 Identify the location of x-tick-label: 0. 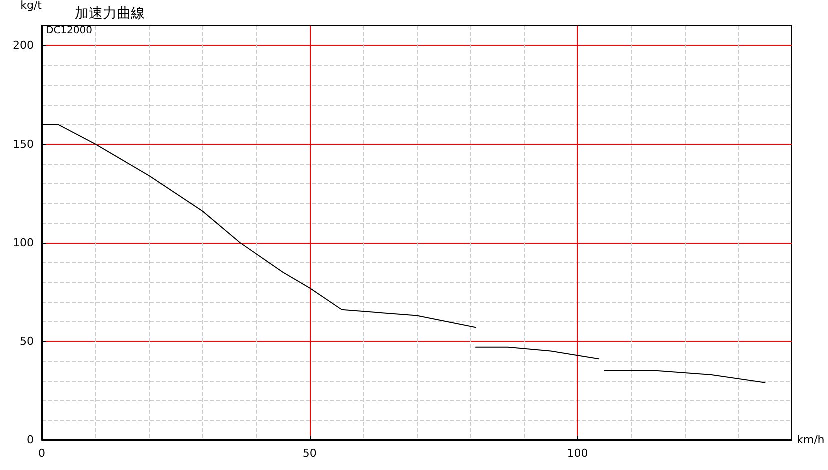
(42, 453).